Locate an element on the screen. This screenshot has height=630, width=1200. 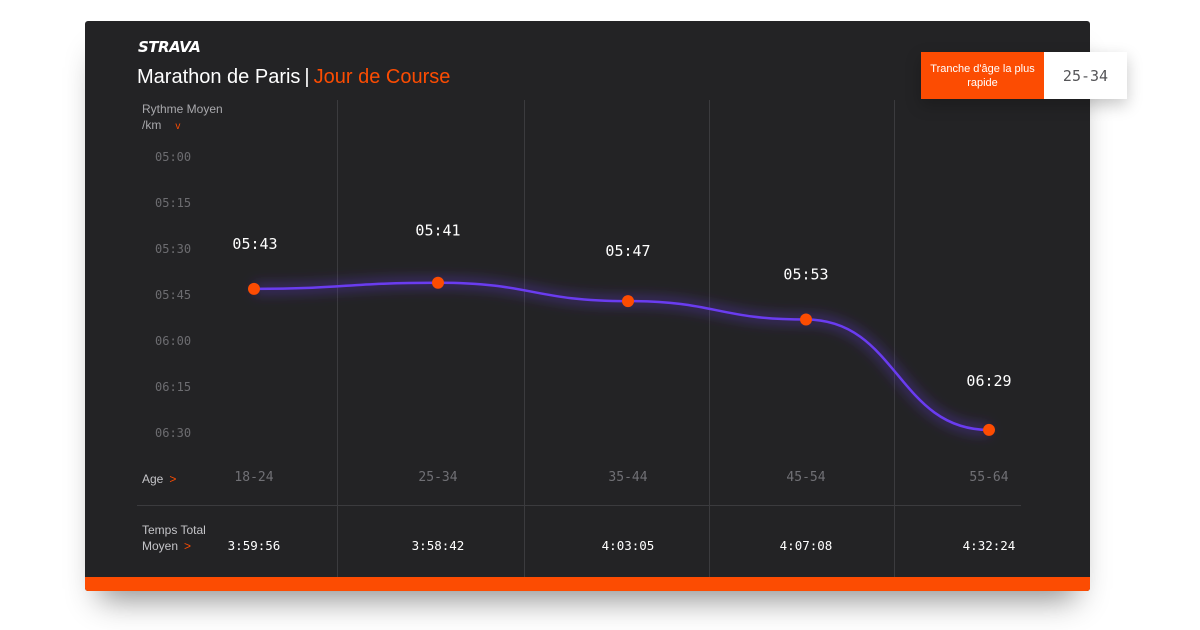
total-time-row-label: Temps Total Moyen > is located at coordinates (174, 538).